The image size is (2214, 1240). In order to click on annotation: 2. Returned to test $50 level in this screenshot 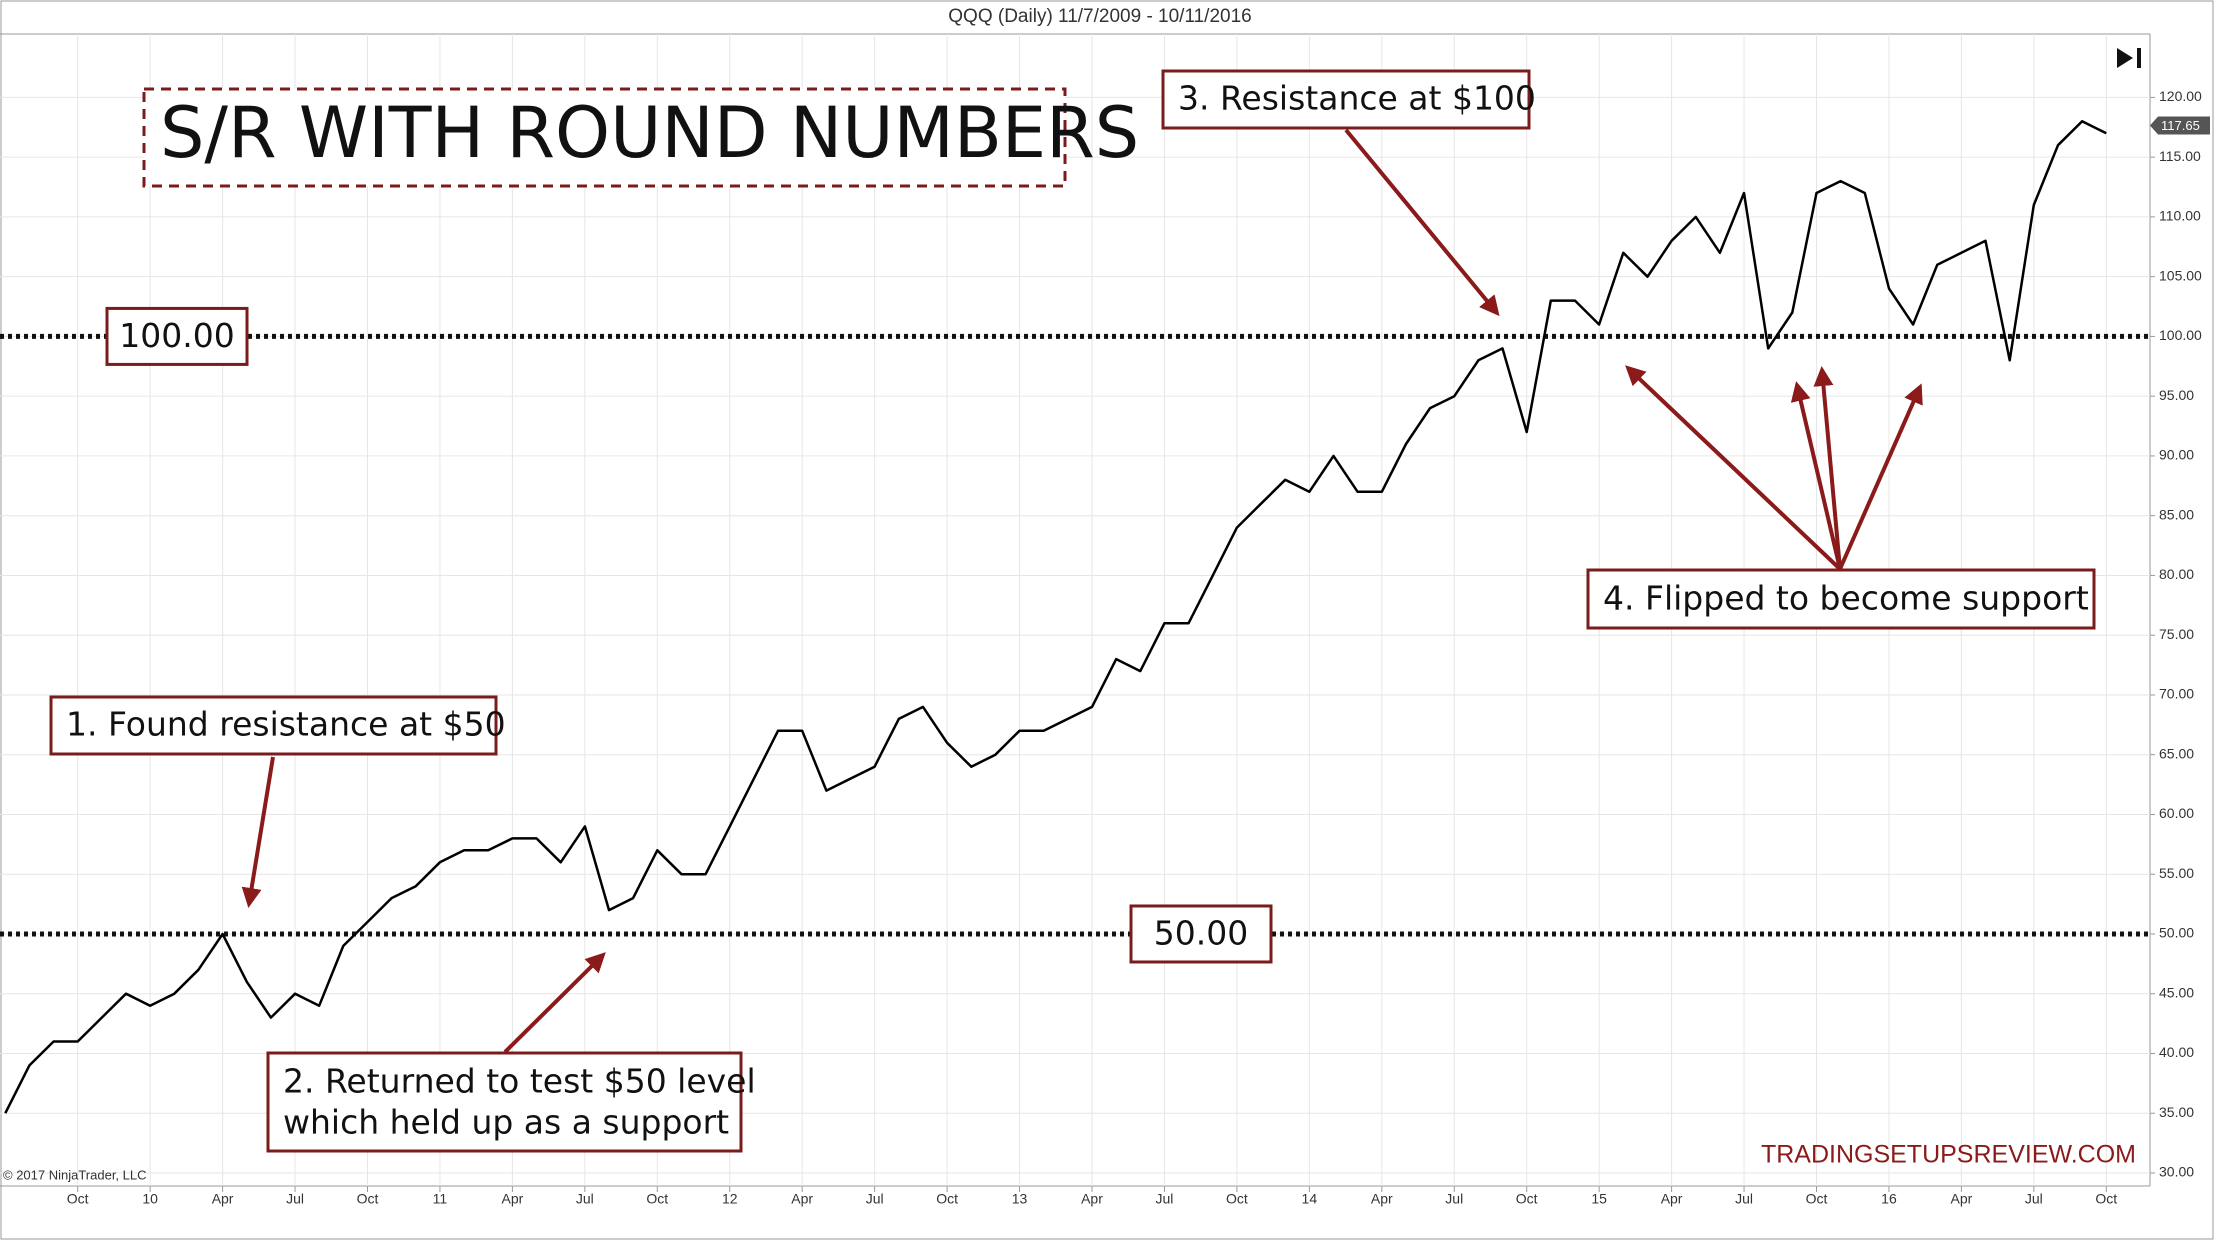, I will do `click(519, 1081)`.